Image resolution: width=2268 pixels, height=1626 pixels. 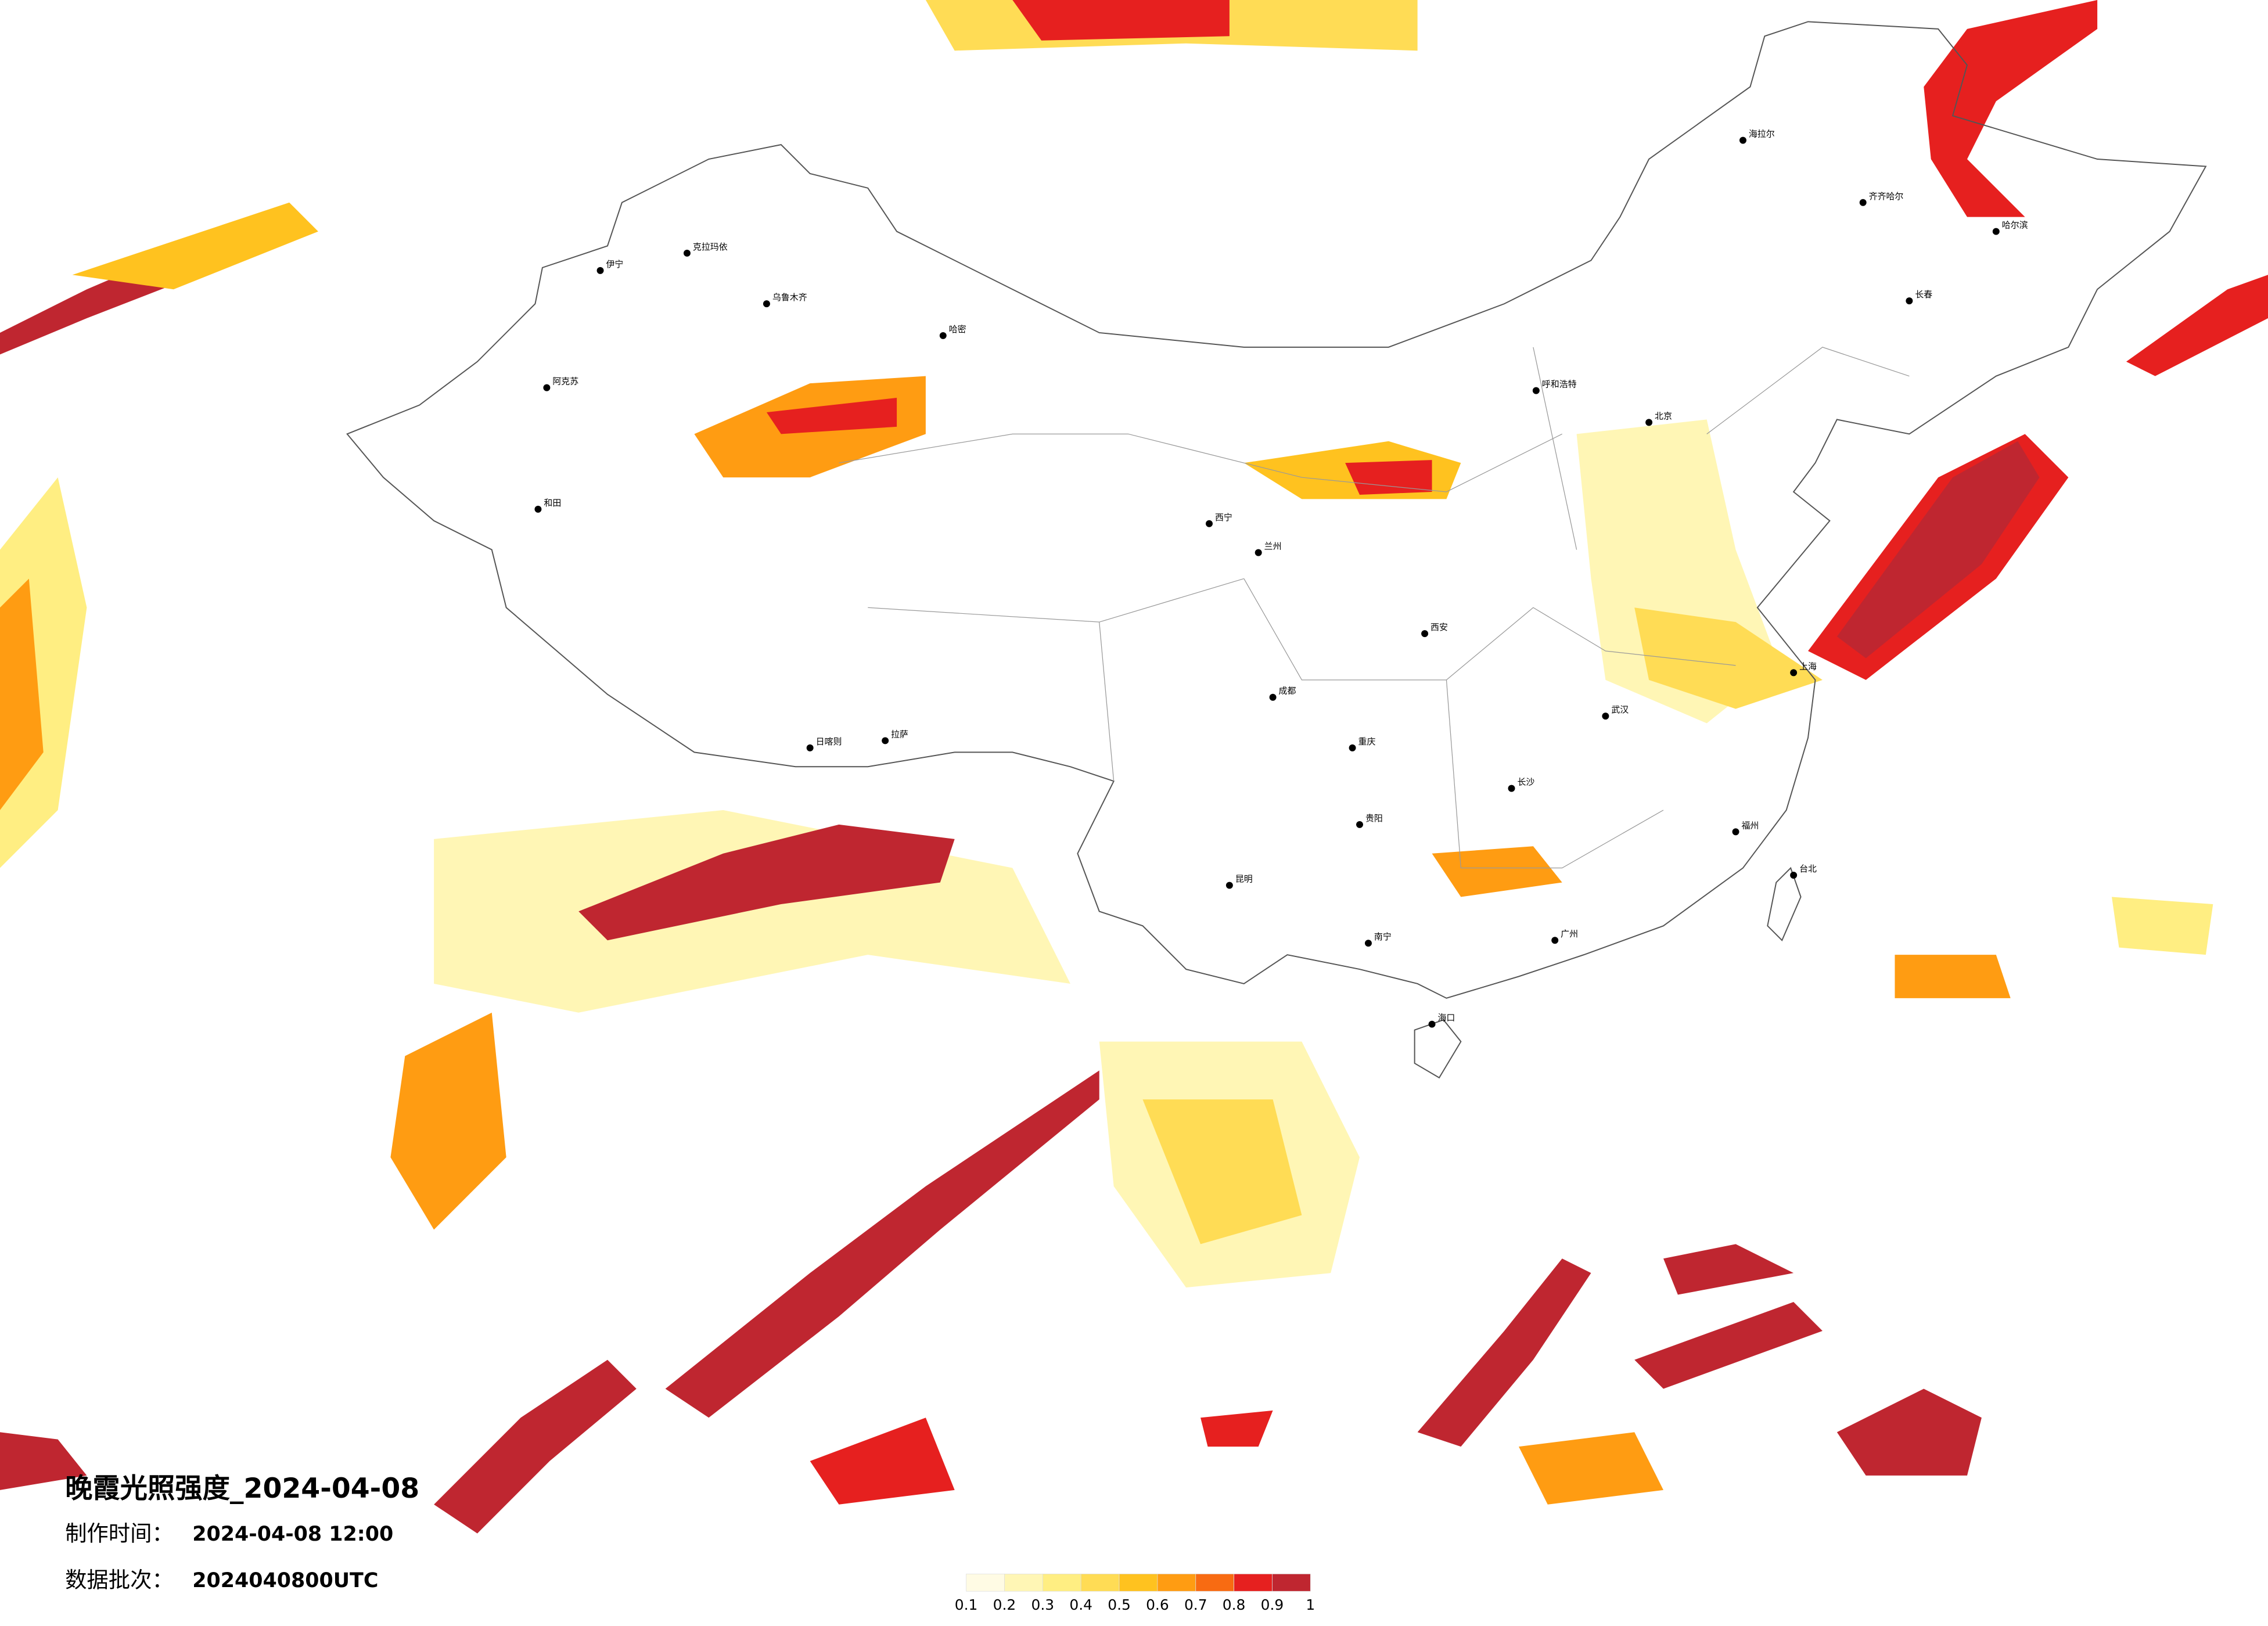 What do you see at coordinates (2015, 225) in the screenshot?
I see `city-label: 哈尔滨` at bounding box center [2015, 225].